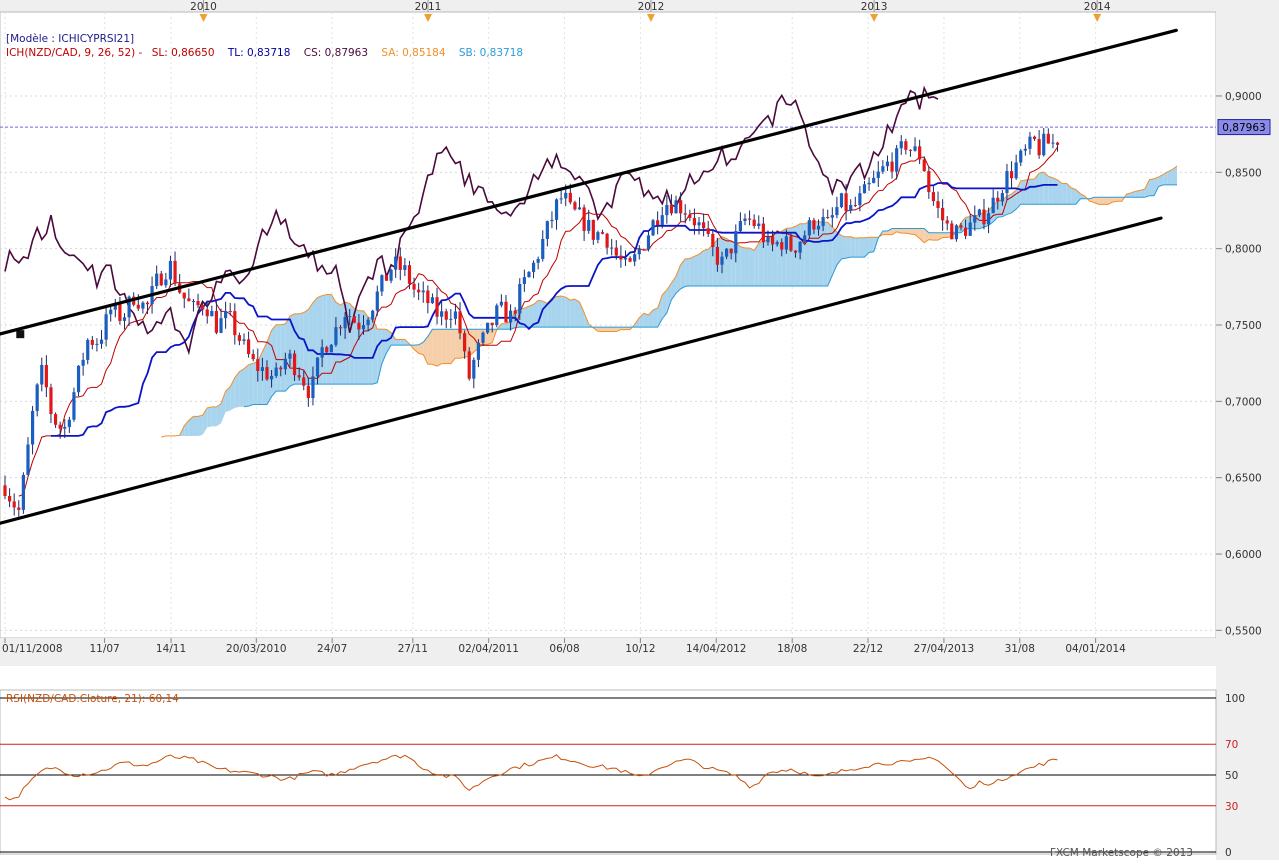 This screenshot has height=864, width=1279. I want to click on legend-ich: ICH(NZD/CAD, 9, 26, 52) -, so click(74, 53).